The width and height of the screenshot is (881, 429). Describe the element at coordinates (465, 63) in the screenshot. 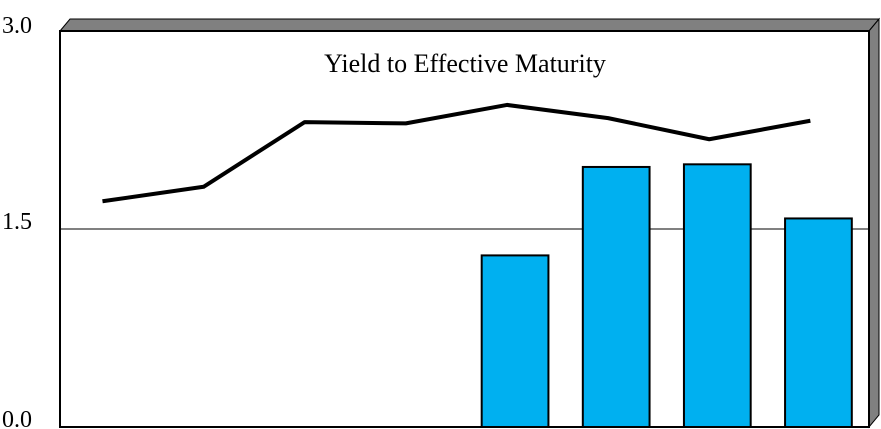

I see `chart-title: Yield to Effective Maturity` at that location.